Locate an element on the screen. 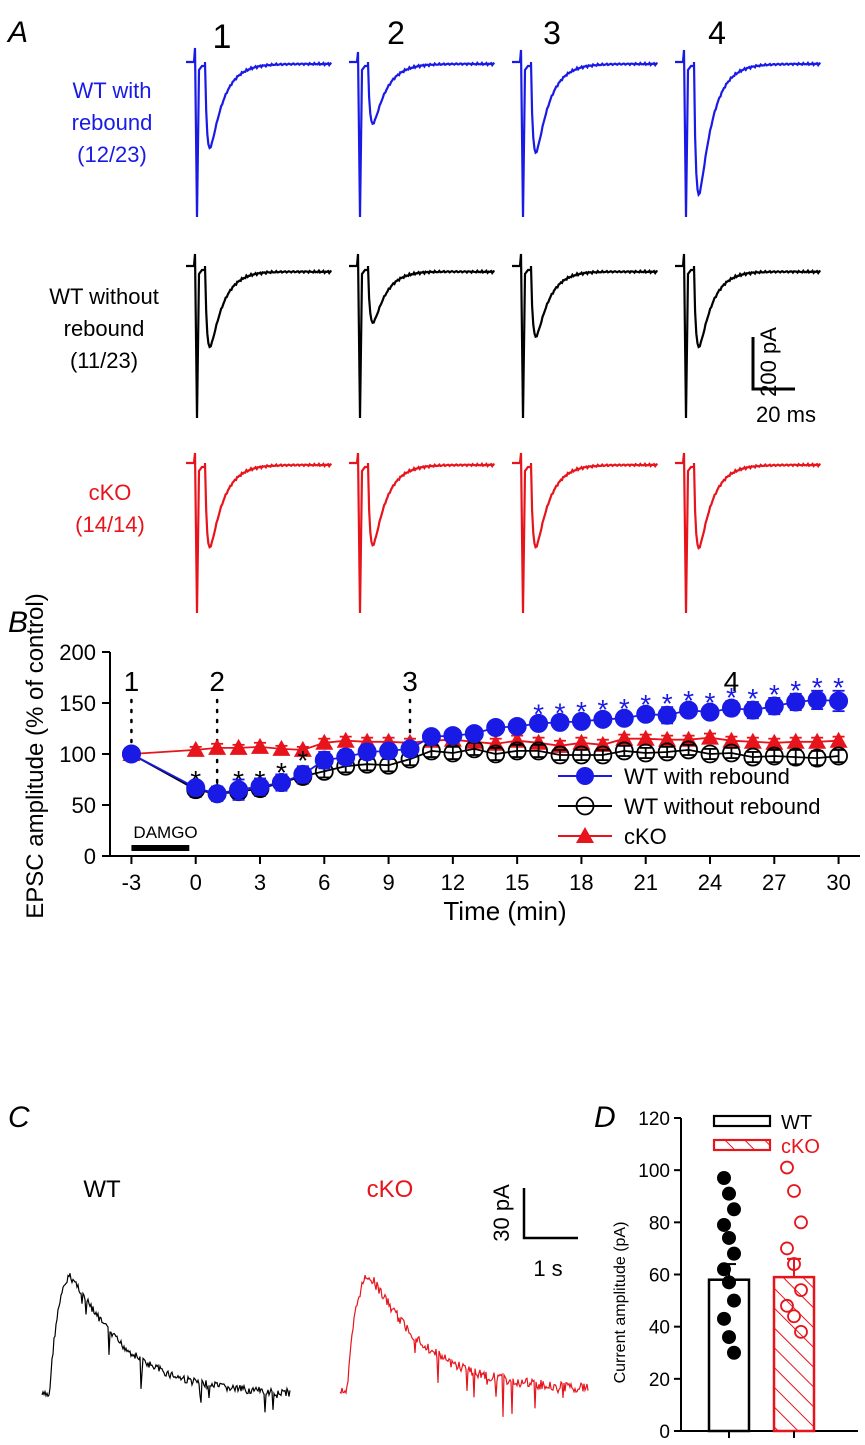  y-tick-label: 150 is located at coordinates (77, 703).